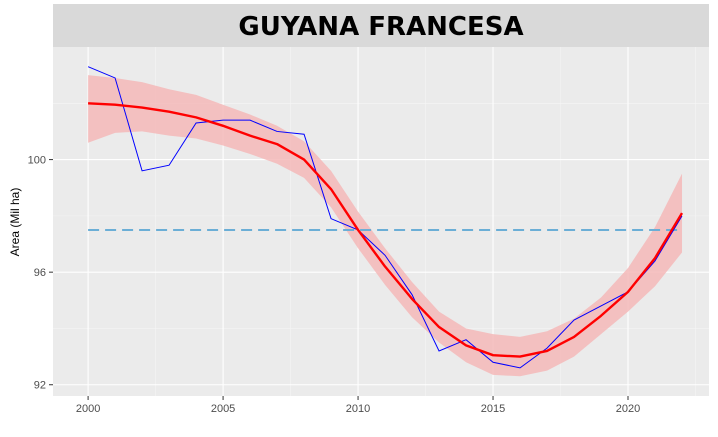 The width and height of the screenshot is (718, 437). I want to click on x-tick-label: 2005, so click(223, 409).